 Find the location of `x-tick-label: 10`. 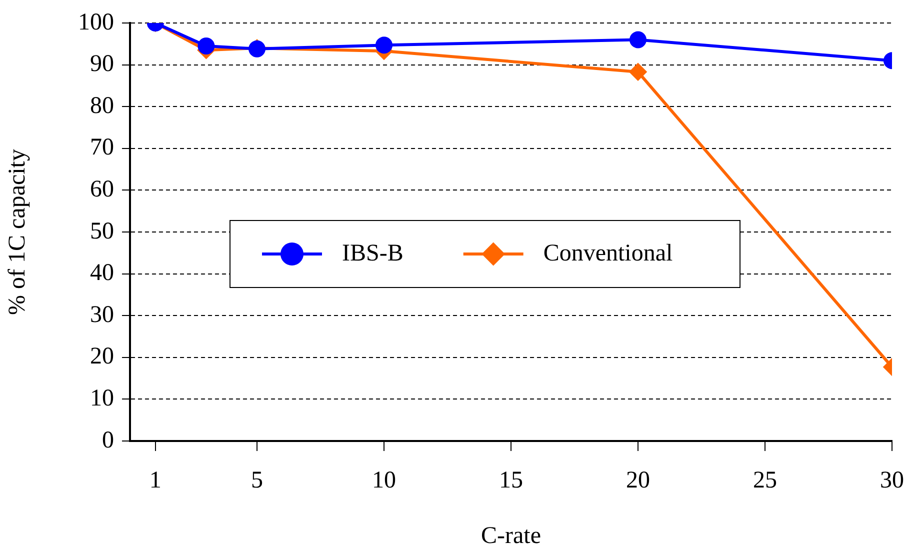

x-tick-label: 10 is located at coordinates (384, 481).